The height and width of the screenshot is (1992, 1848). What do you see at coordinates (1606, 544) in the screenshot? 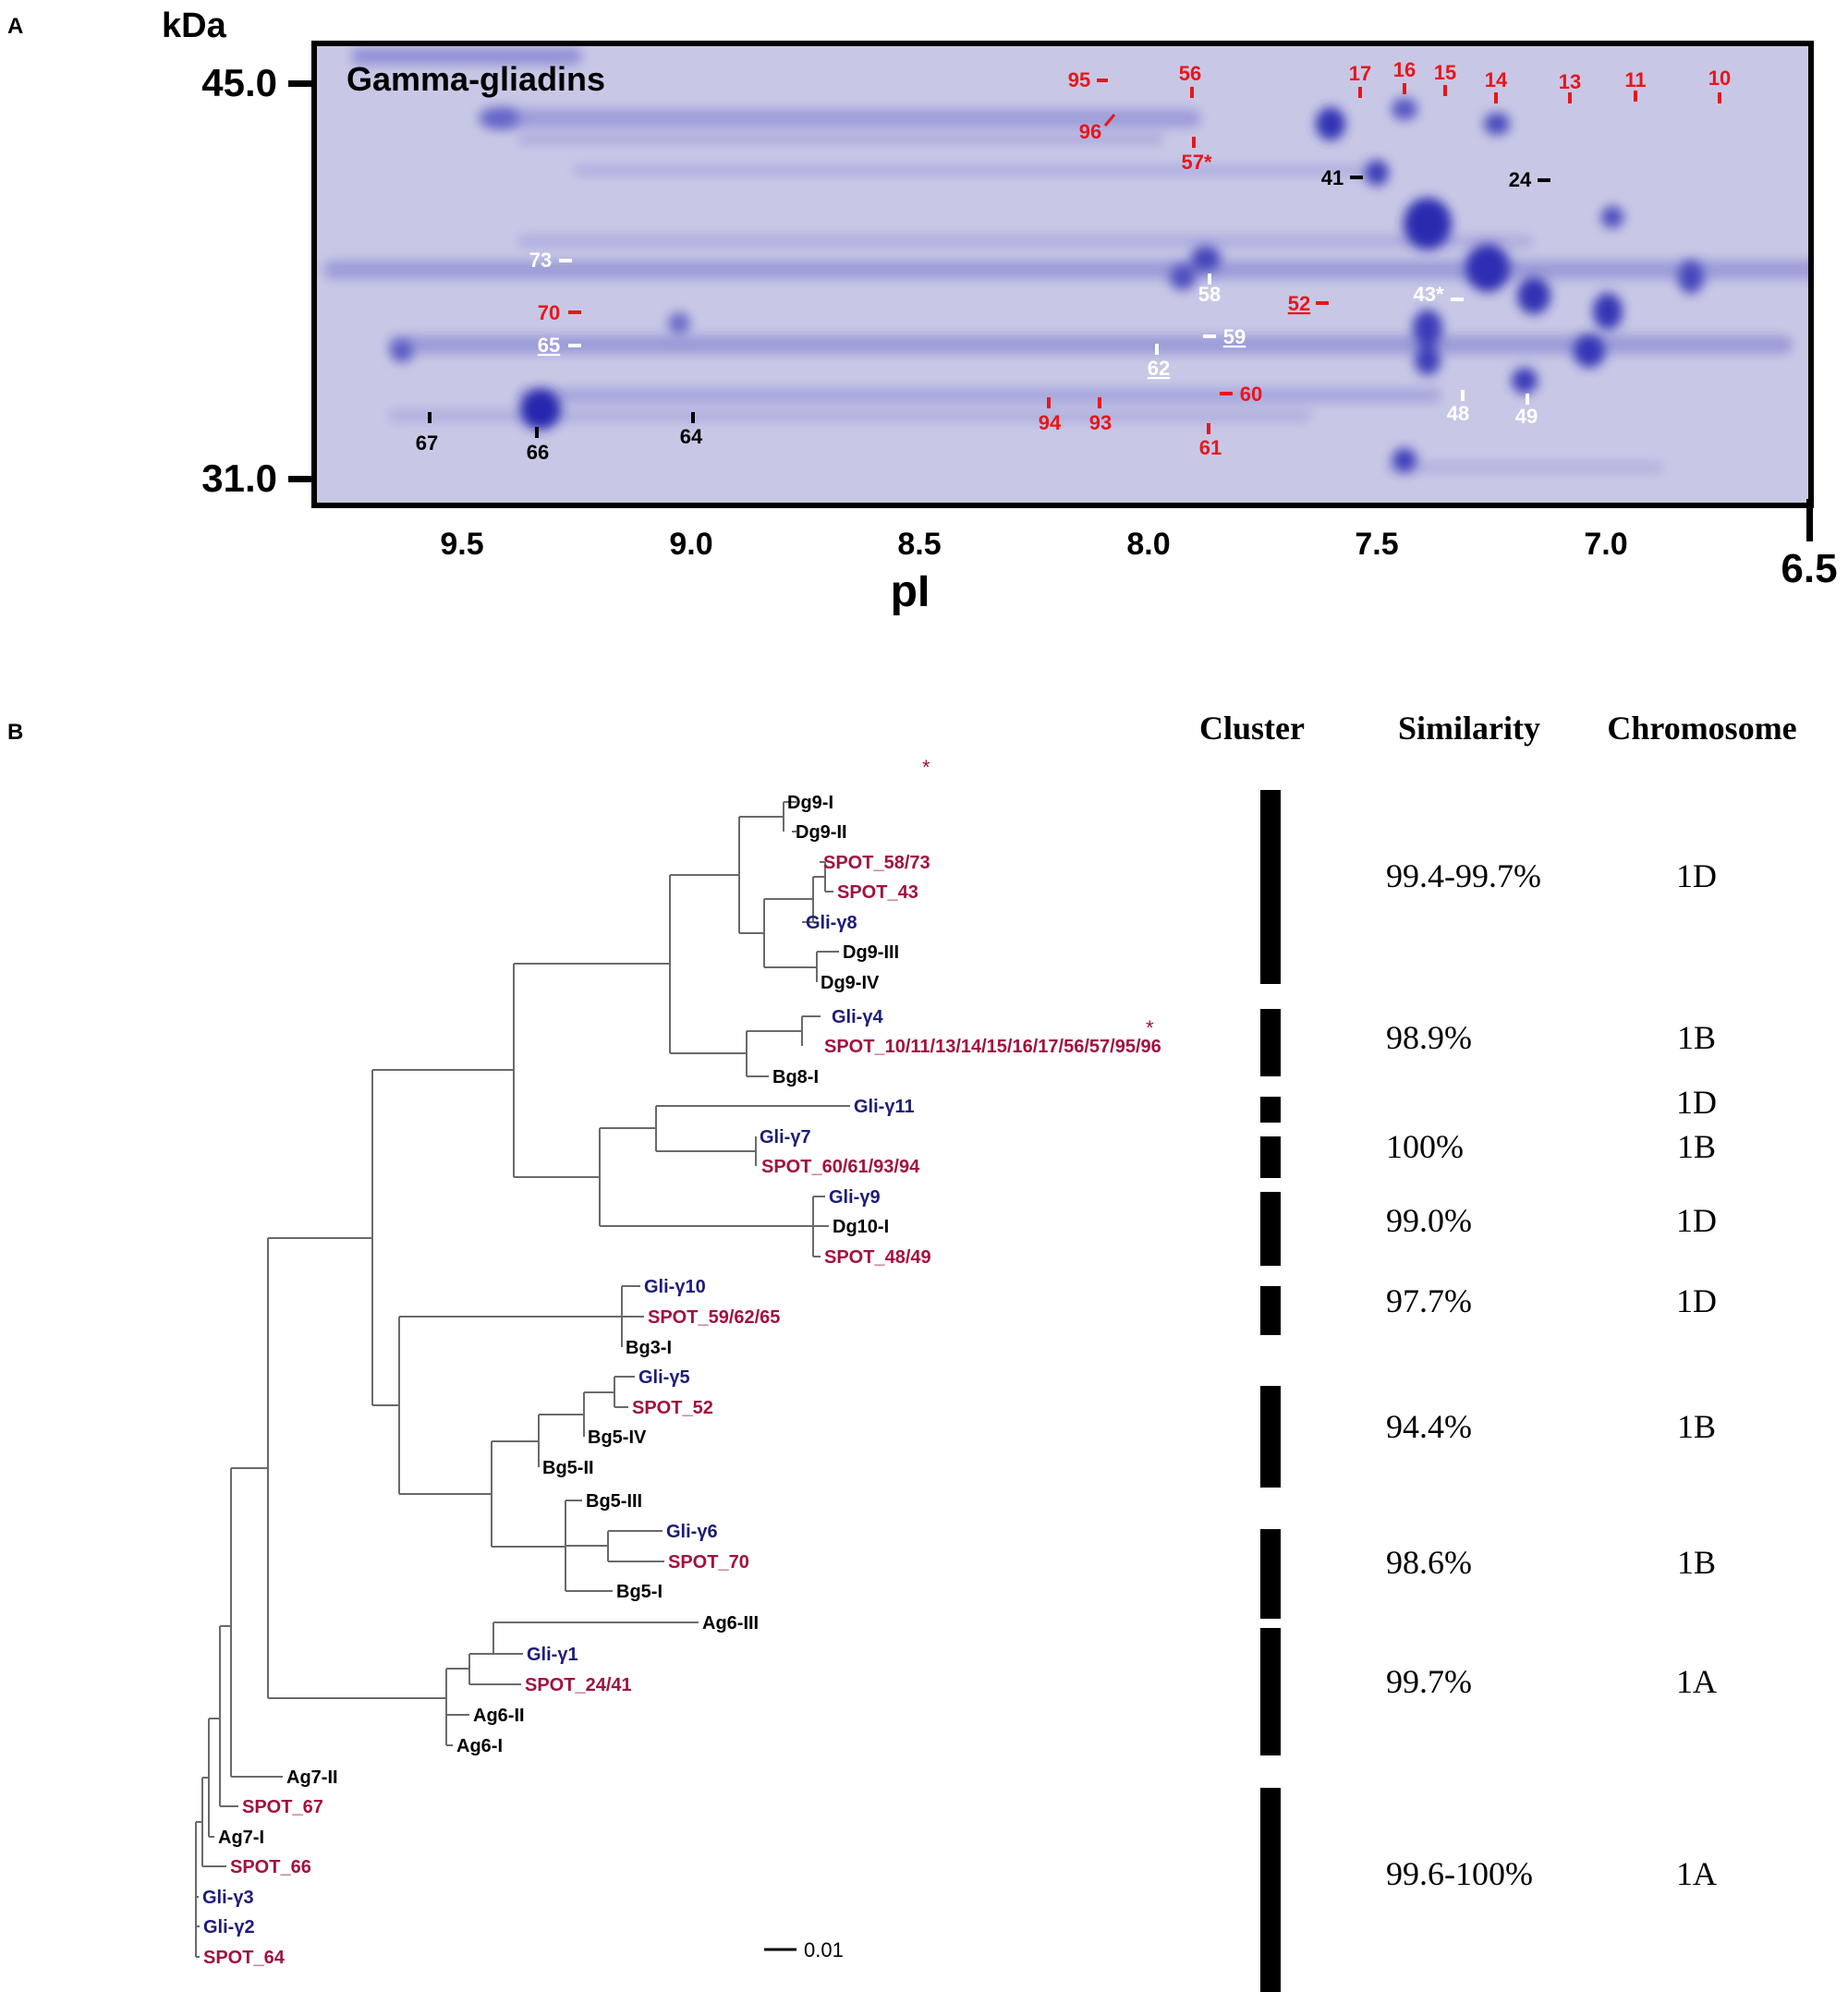
I see `x-tick-7.0: 7.0` at bounding box center [1606, 544].